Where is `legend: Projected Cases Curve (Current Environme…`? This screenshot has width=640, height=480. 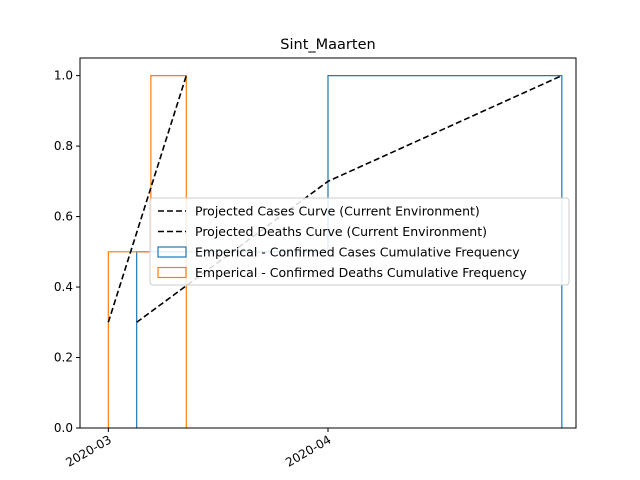 legend: Projected Cases Curve (Current Environme… is located at coordinates (359, 241).